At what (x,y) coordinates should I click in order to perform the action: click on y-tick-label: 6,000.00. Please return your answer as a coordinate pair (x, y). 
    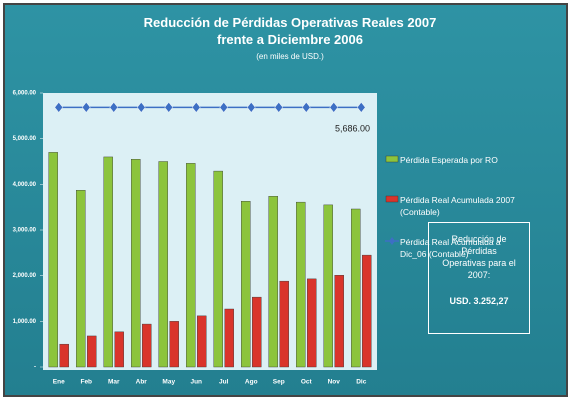
    Looking at the image, I should click on (25, 94).